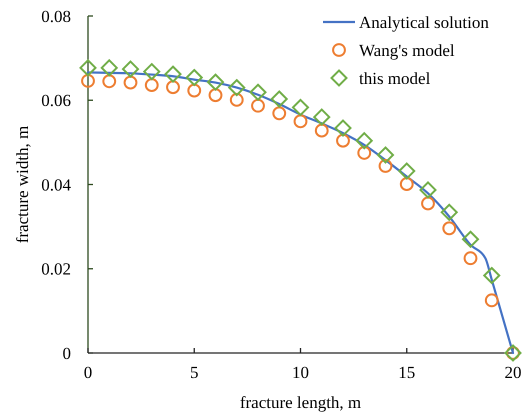 The height and width of the screenshot is (420, 526). Describe the element at coordinates (56, 16) in the screenshot. I see `y-tick-label: 0.08` at that location.